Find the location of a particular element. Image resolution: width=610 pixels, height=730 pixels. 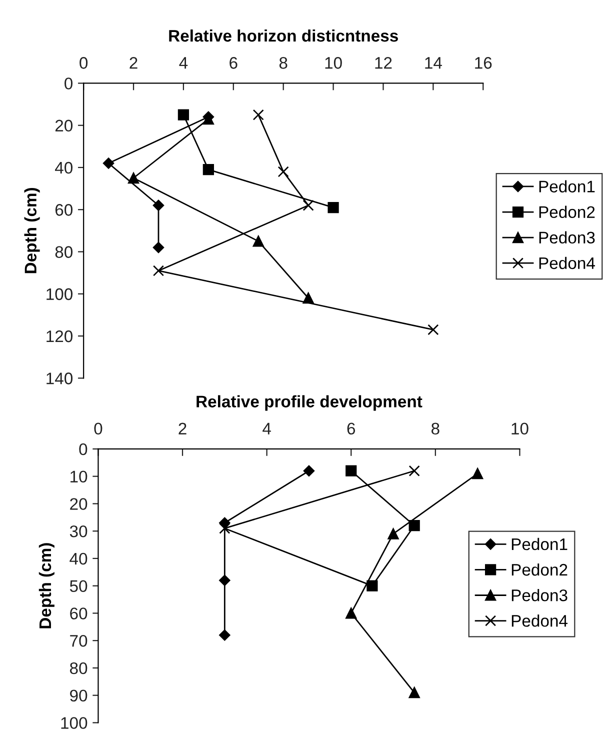

x-tick-label: 12 is located at coordinates (383, 63).